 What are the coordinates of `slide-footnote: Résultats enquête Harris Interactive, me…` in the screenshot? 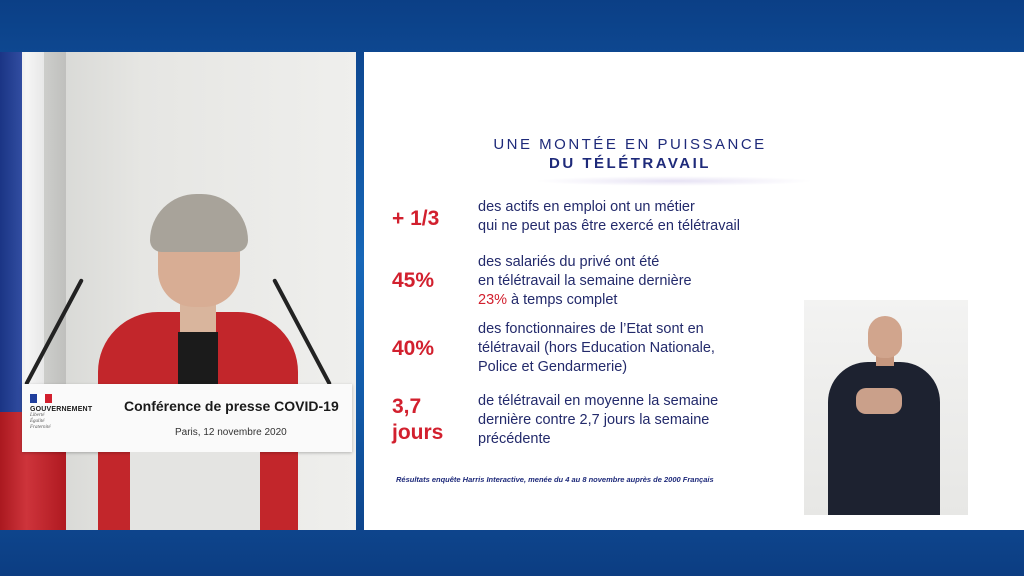 It's located at (555, 479).